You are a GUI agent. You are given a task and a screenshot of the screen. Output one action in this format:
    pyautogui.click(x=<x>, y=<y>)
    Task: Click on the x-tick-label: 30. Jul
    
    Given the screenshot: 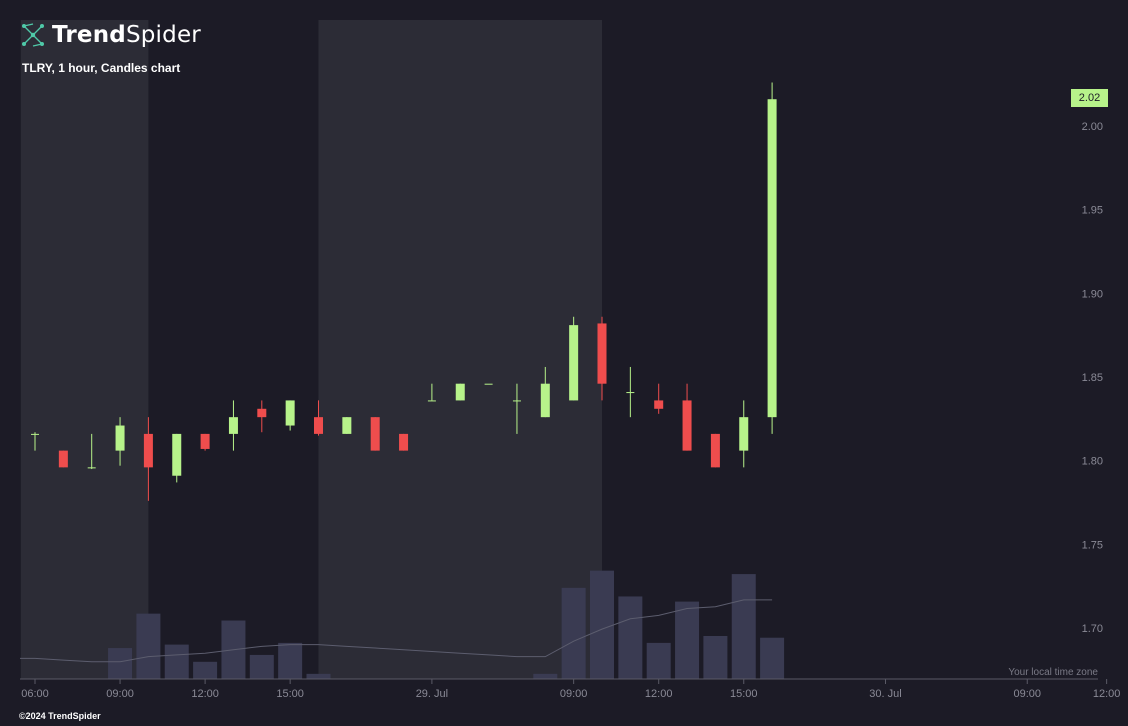 What is the action you would take?
    pyautogui.click(x=885, y=694)
    